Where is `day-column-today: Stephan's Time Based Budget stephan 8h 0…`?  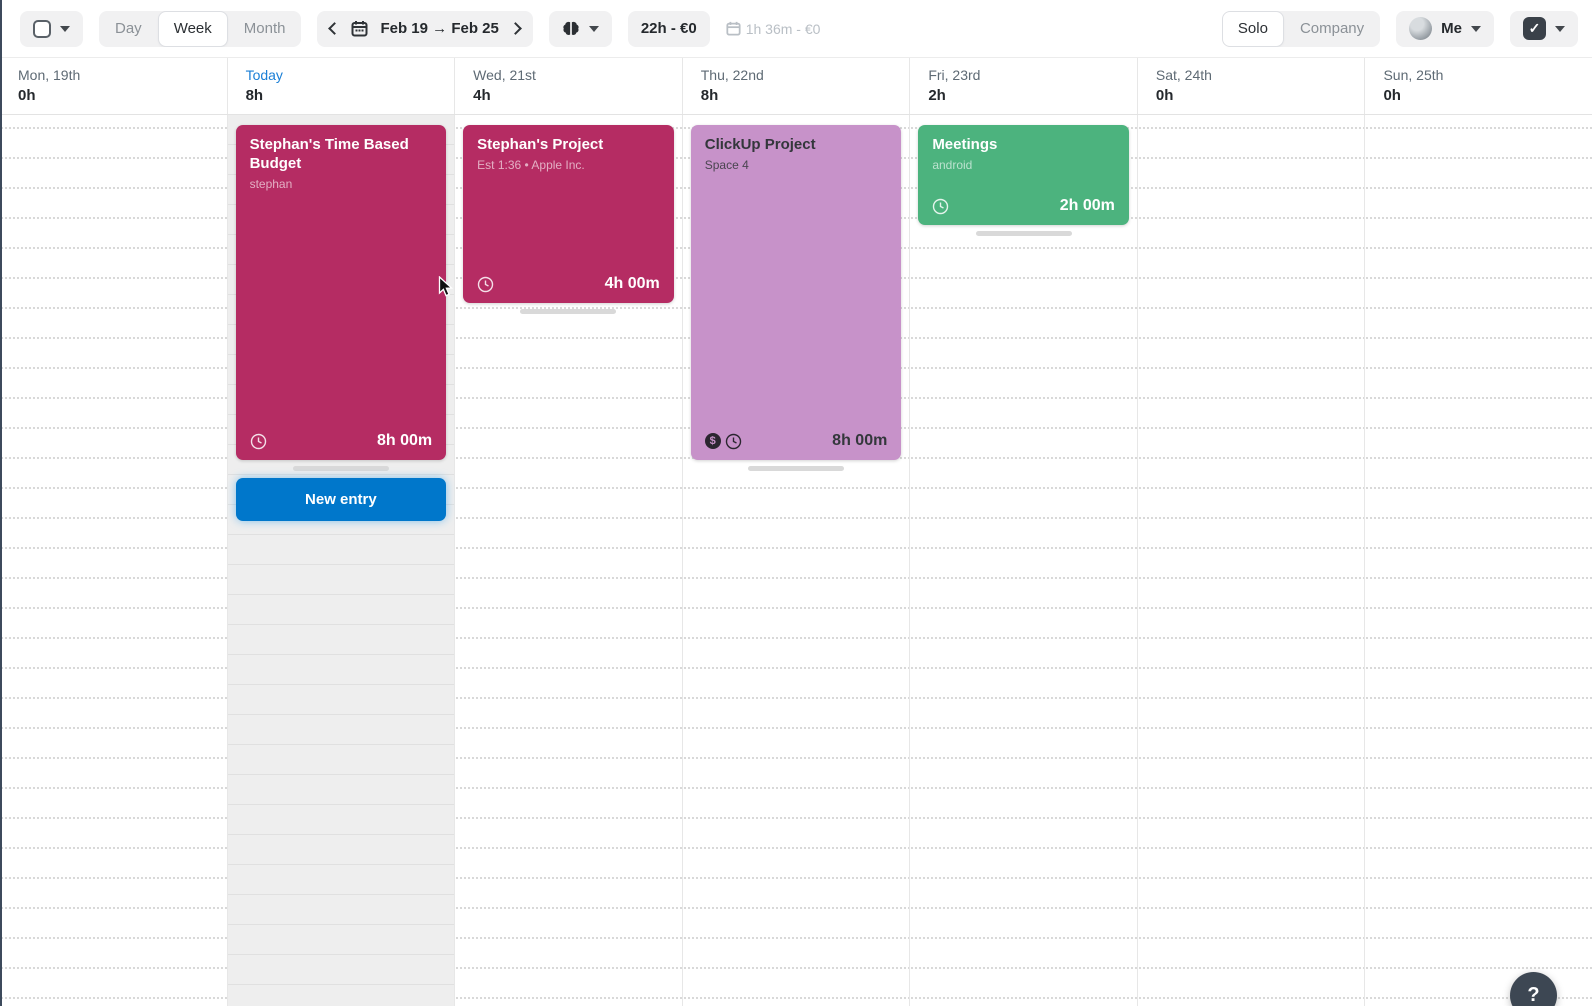
day-column-today: Stephan's Time Based Budget stephan 8h 0… is located at coordinates (341, 560).